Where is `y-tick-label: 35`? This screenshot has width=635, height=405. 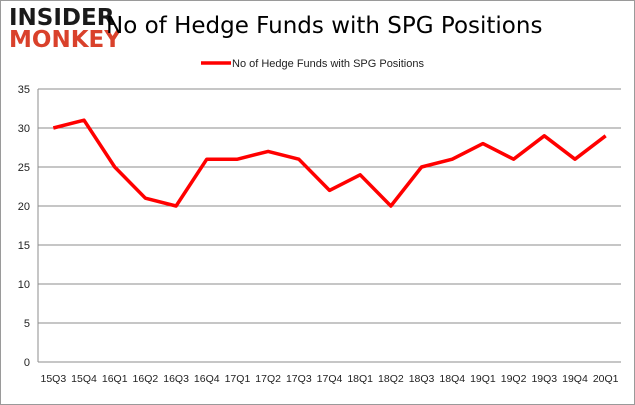
y-tick-label: 35 is located at coordinates (24, 90).